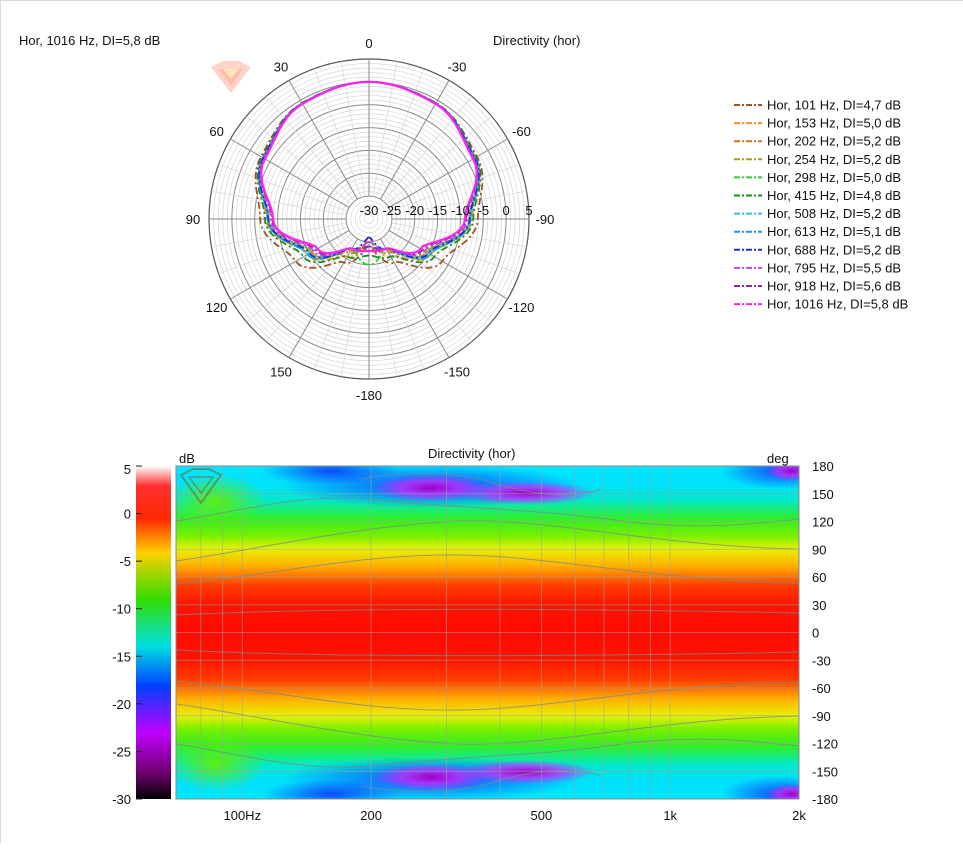 This screenshot has height=849, width=963. I want to click on polar-angle-label: 30, so click(281, 67).